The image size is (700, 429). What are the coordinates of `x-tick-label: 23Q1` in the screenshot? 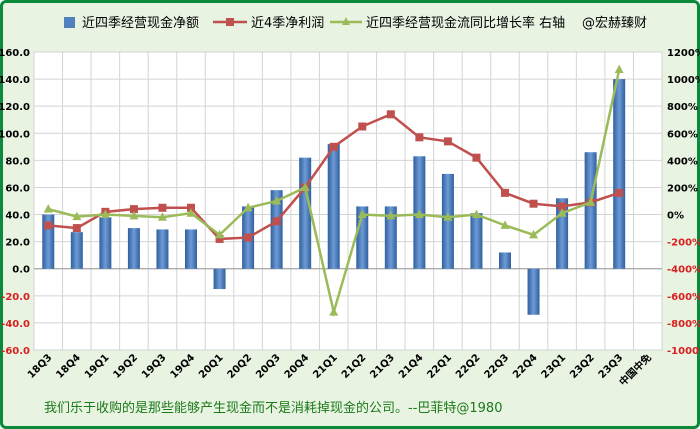 It's located at (554, 366).